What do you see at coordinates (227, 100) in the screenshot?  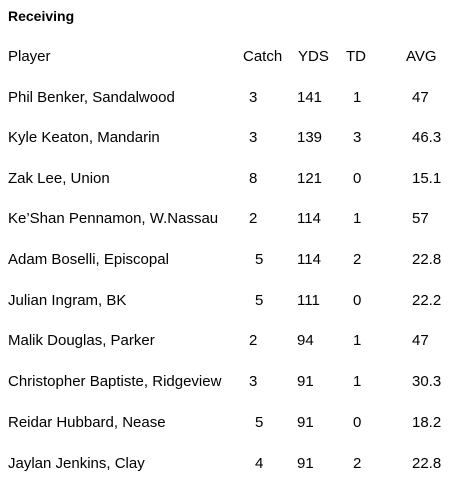 I see `table-row: Phil Benker, Sandalwood 3 141 1 47` at bounding box center [227, 100].